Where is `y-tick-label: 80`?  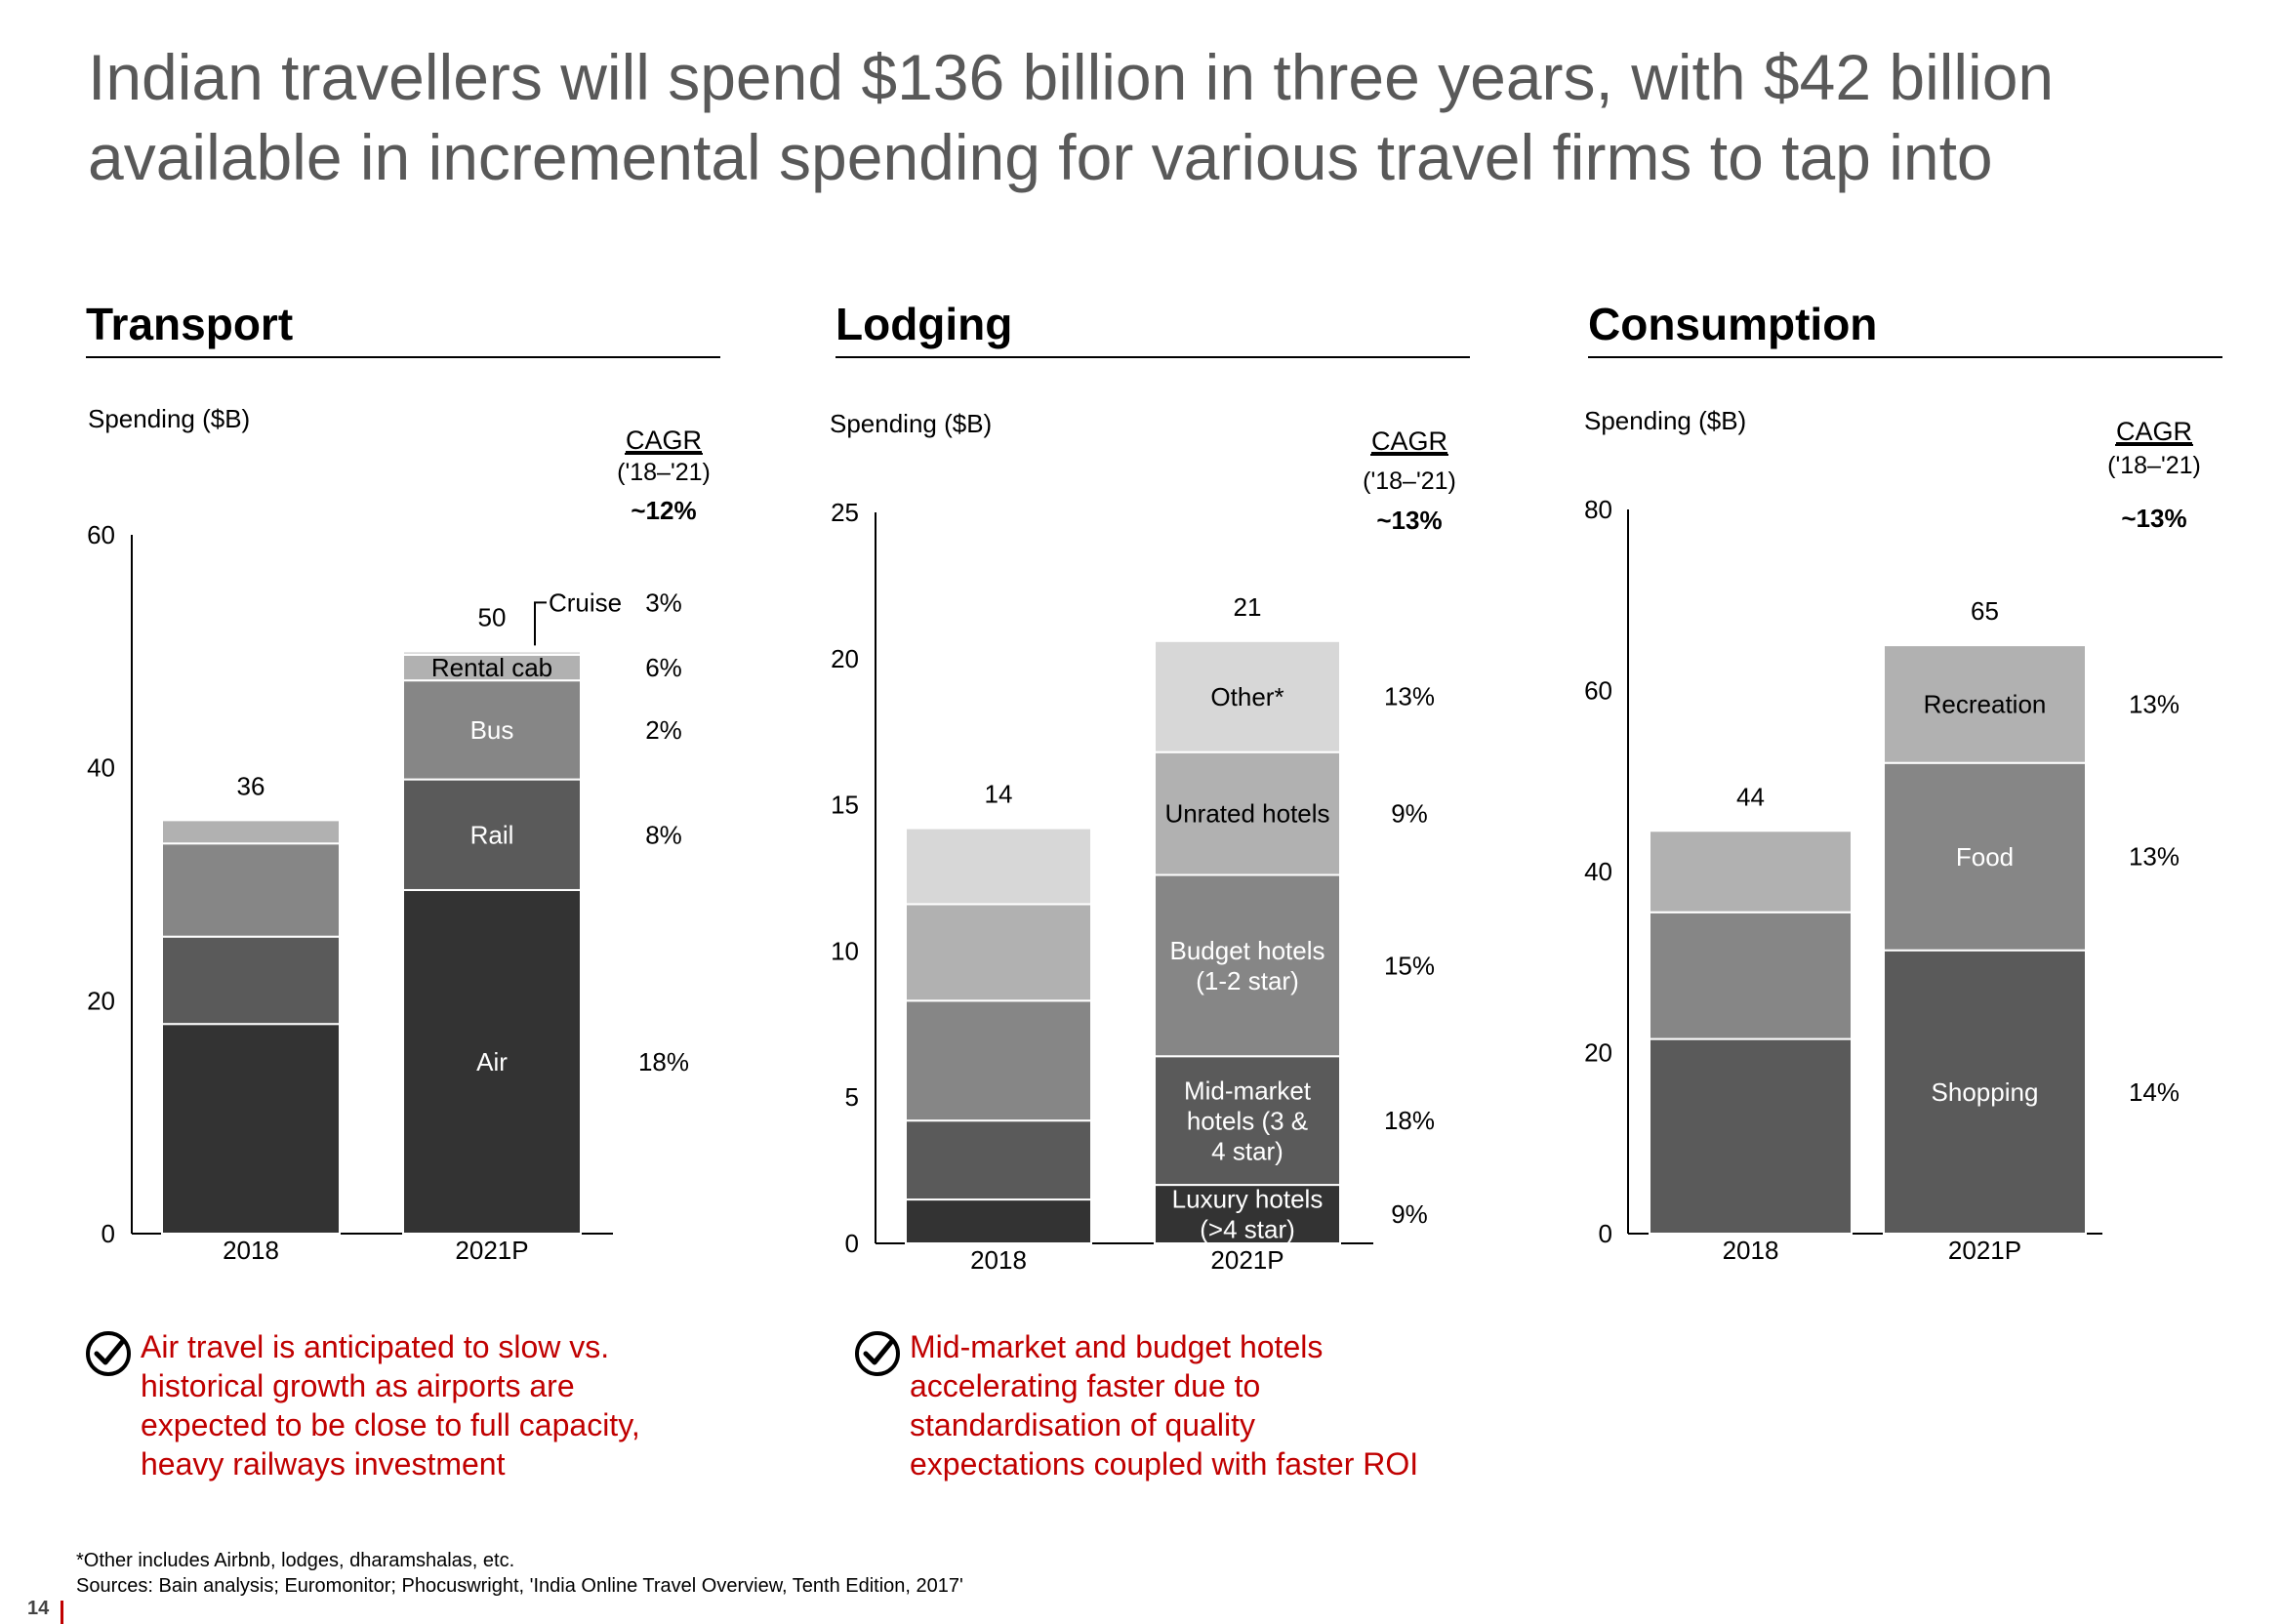
y-tick-label: 80 is located at coordinates (1598, 510).